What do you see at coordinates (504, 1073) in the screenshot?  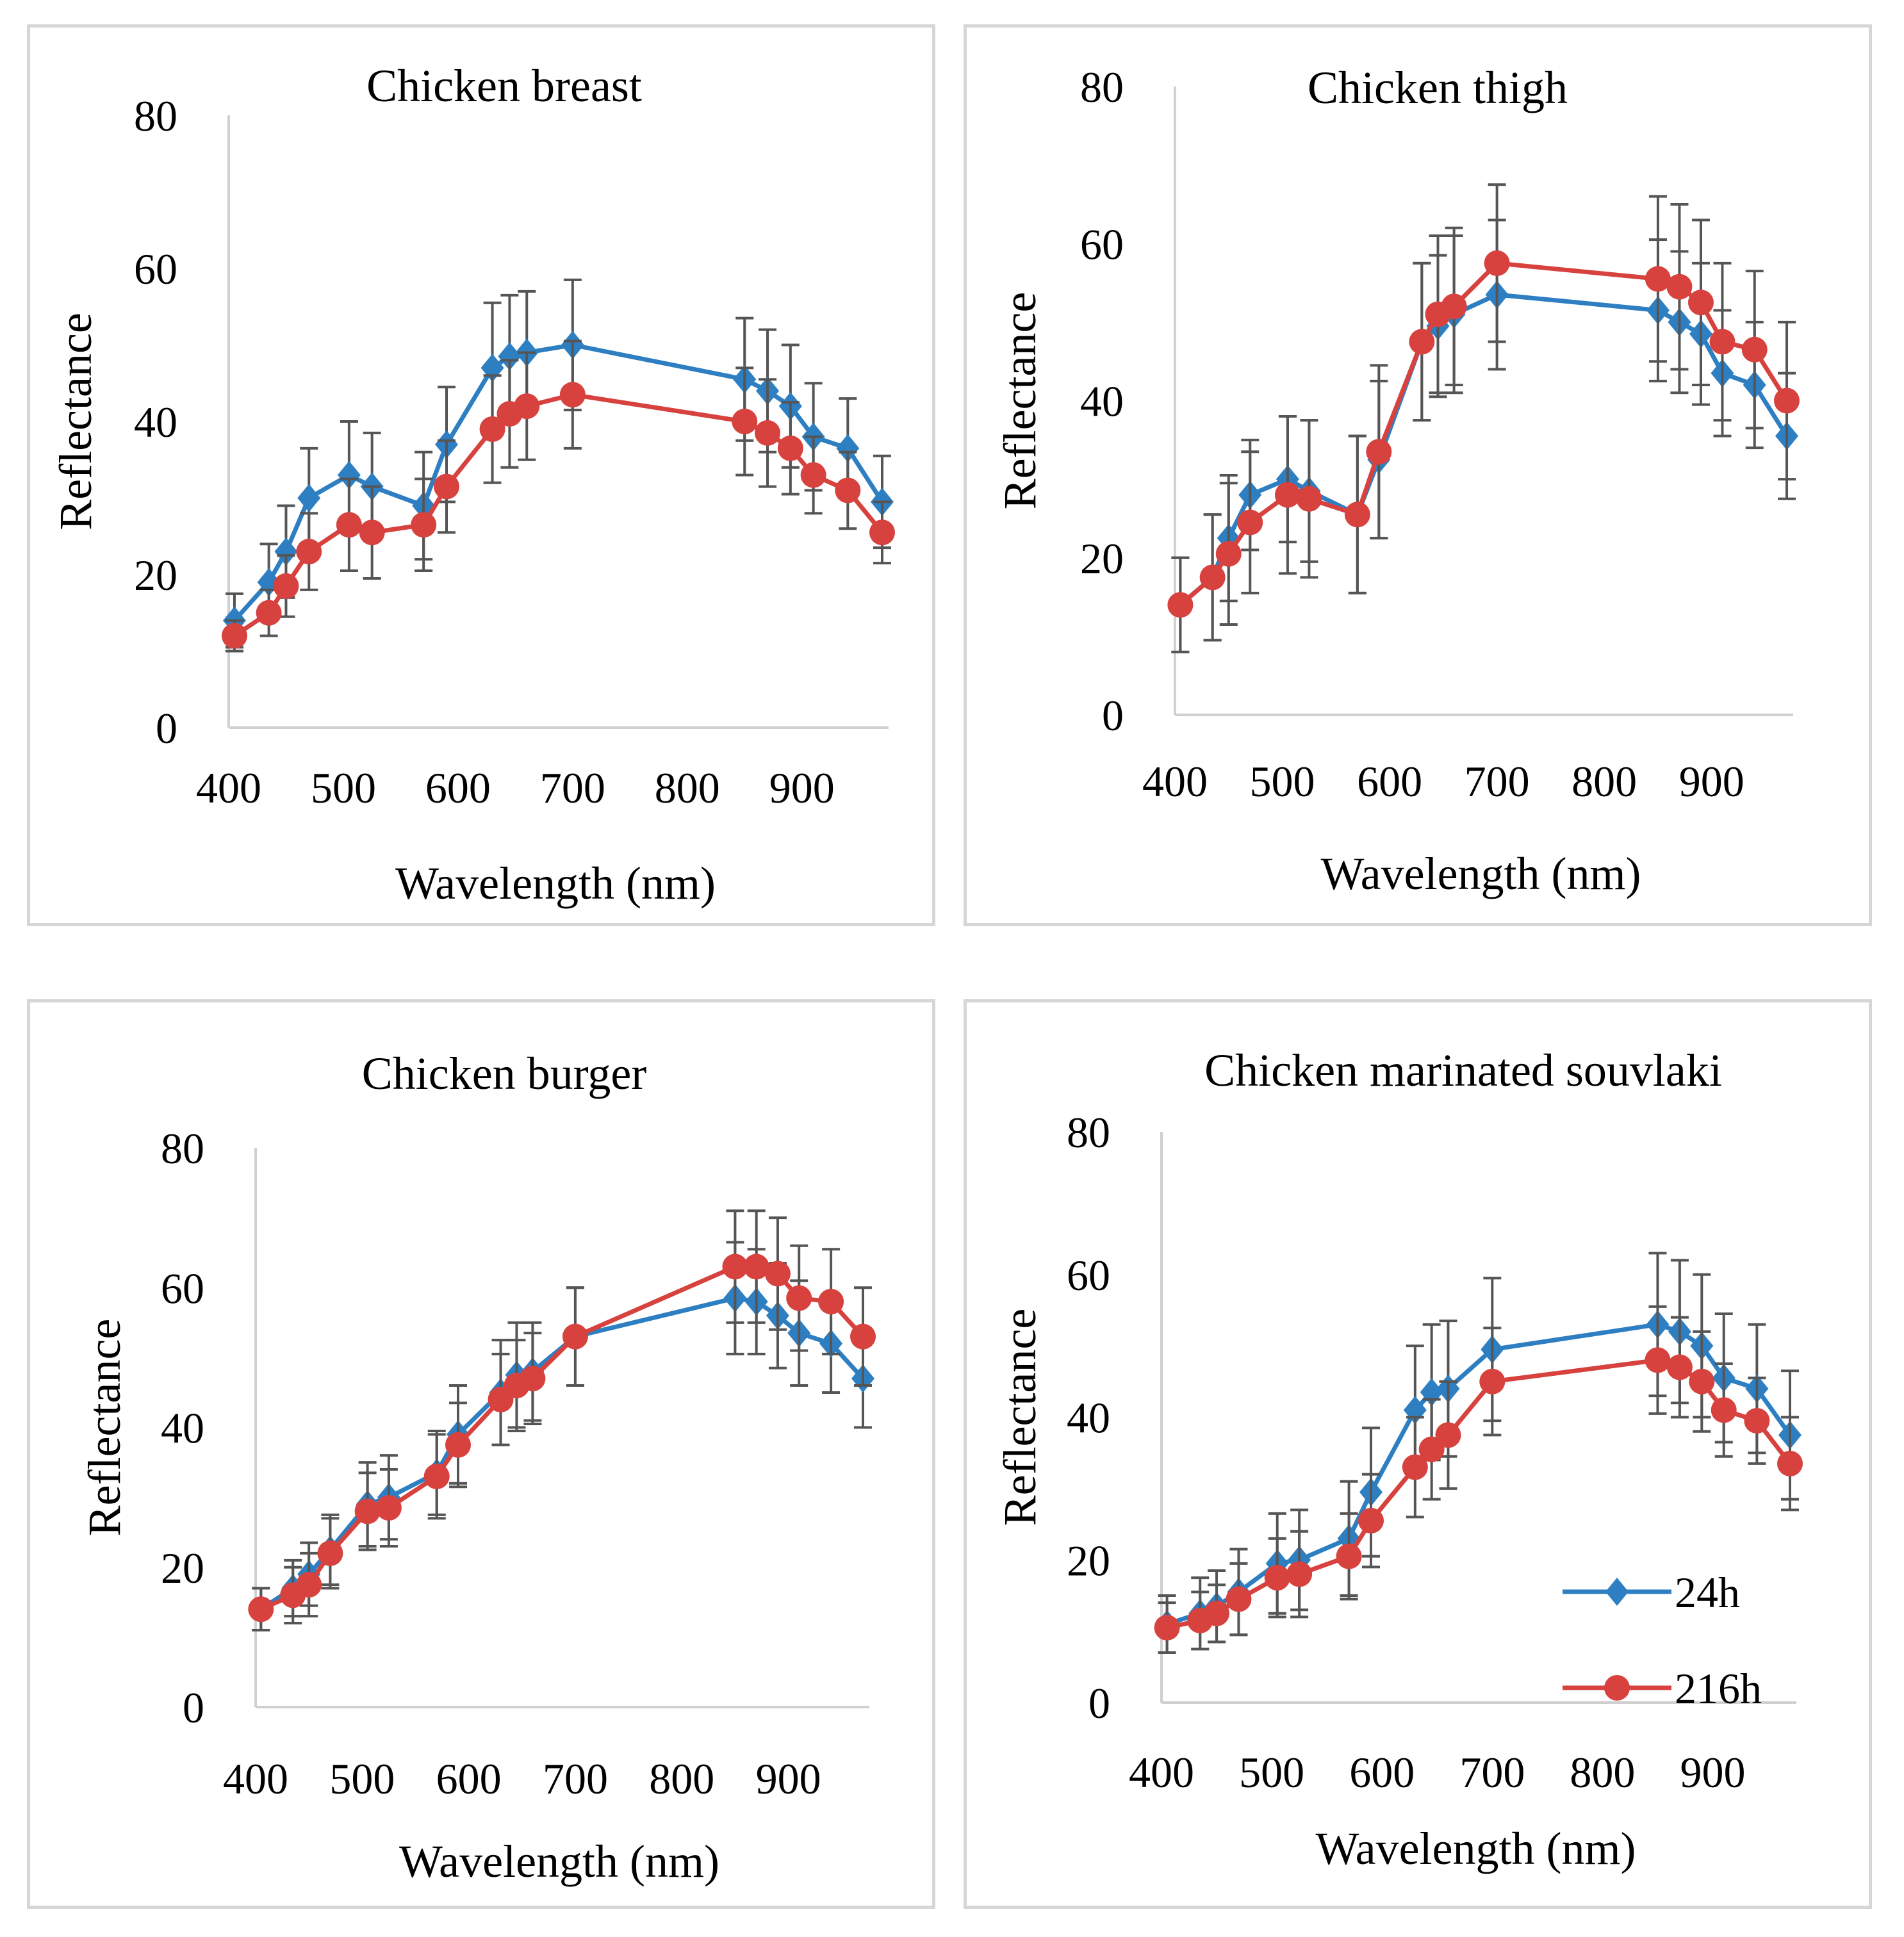 I see `chart-title: Chicken burger` at bounding box center [504, 1073].